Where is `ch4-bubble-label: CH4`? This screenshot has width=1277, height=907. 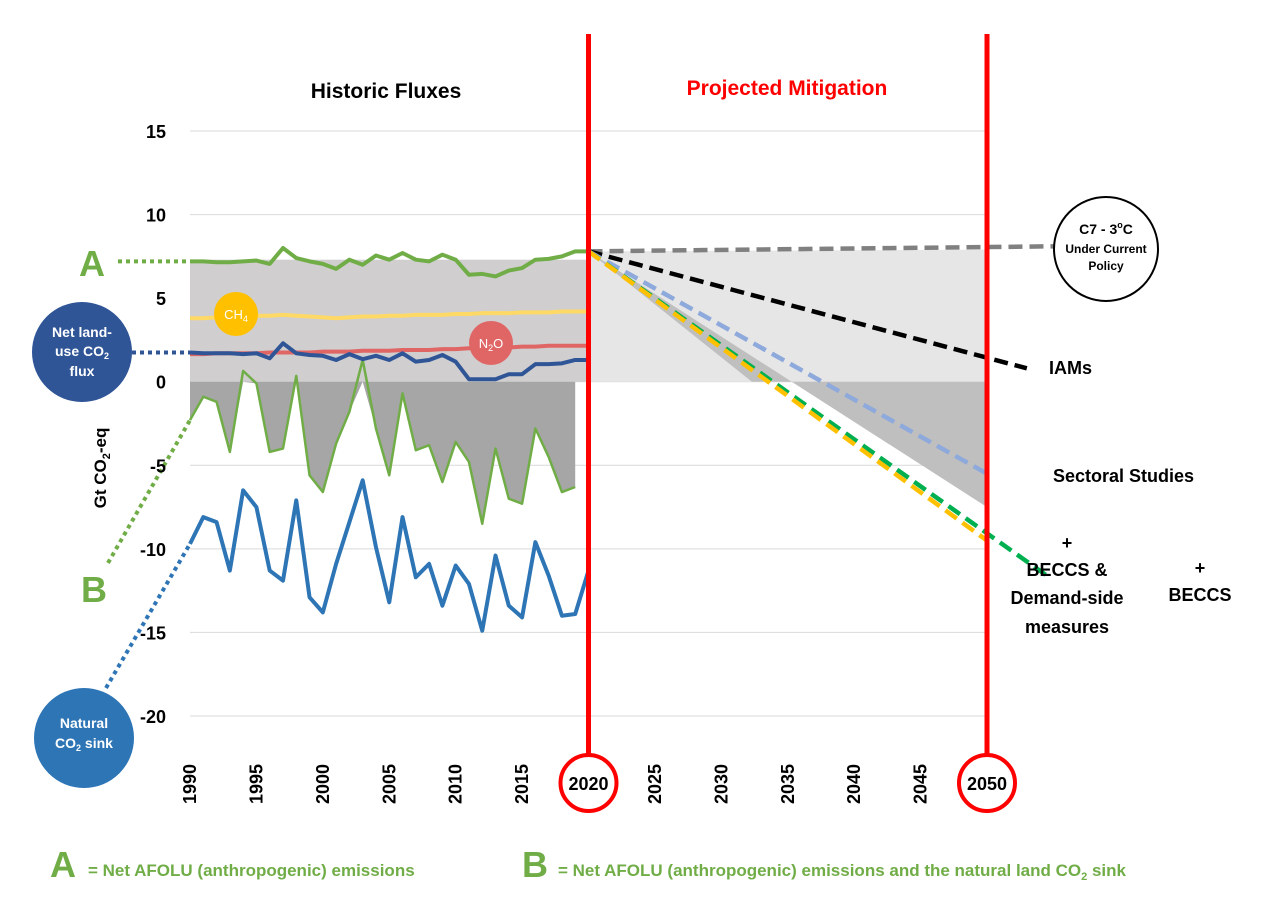
ch4-bubble-label: CH4 is located at coordinates (236, 315).